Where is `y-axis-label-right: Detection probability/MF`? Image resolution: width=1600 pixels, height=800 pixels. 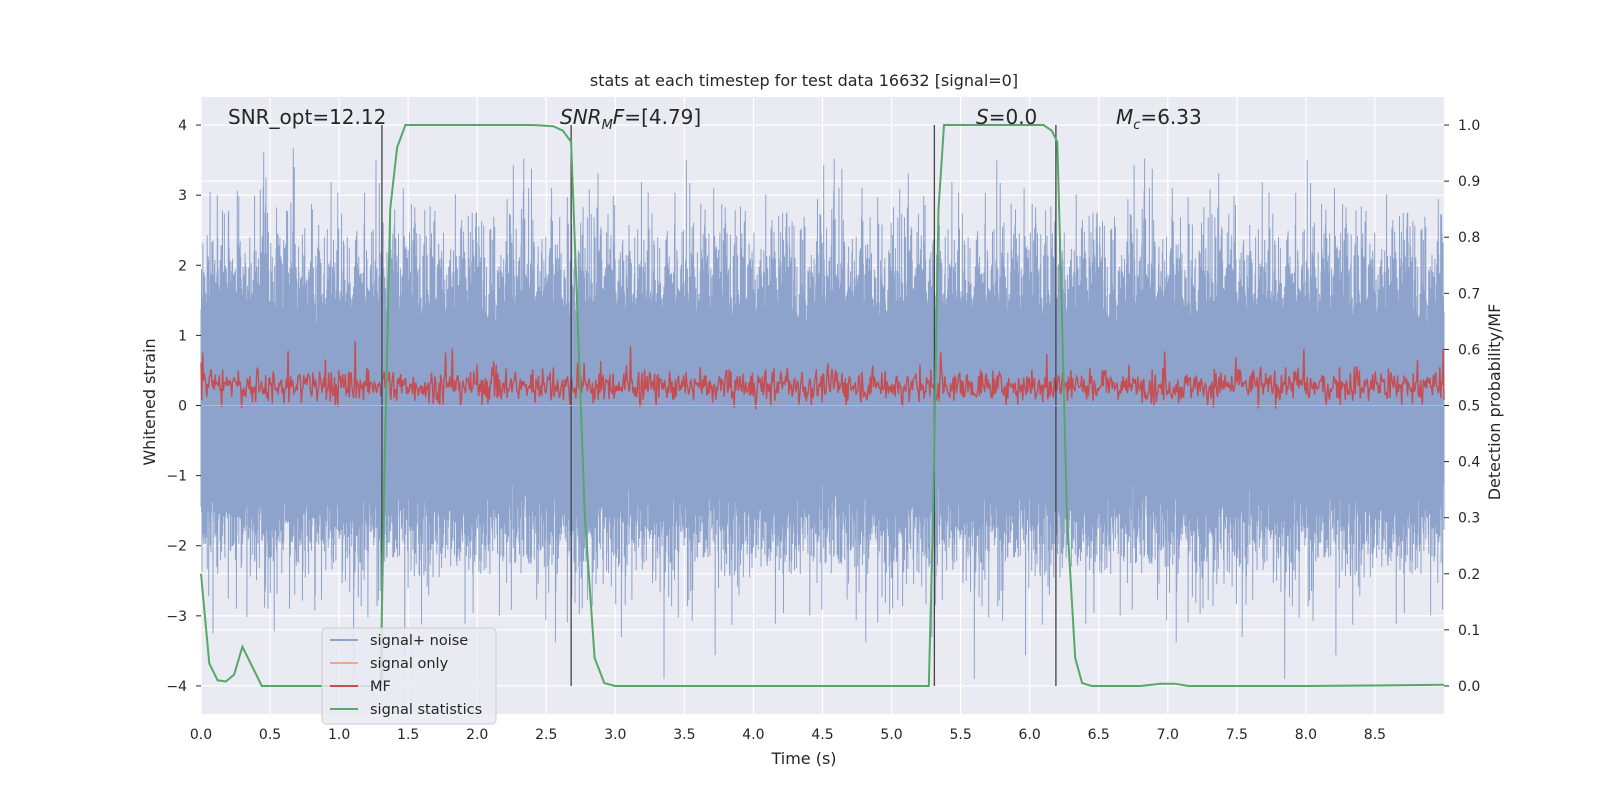 y-axis-label-right: Detection probability/MF is located at coordinates (1494, 402).